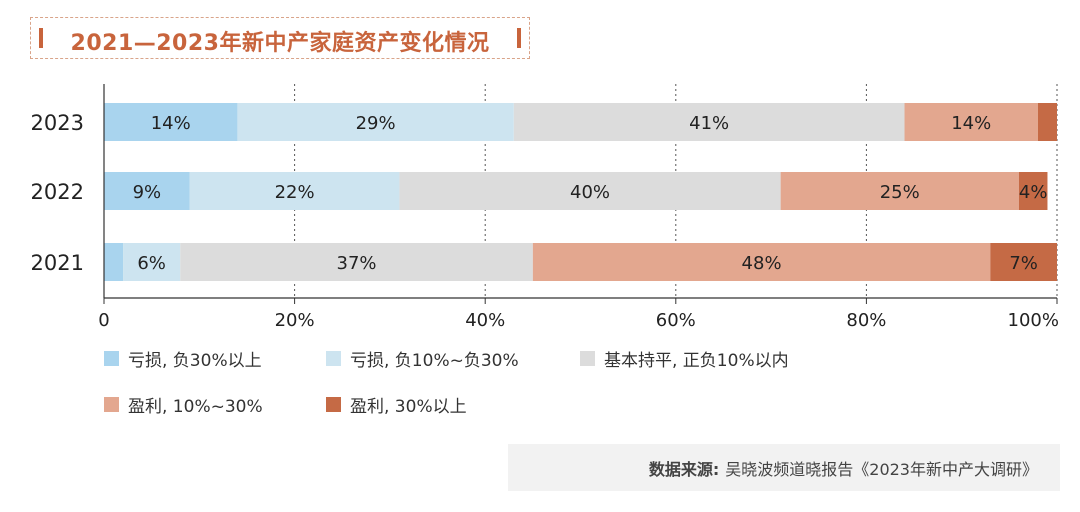 The image size is (1080, 512). What do you see at coordinates (57, 263) in the screenshot?
I see `category-label: 2021` at bounding box center [57, 263].